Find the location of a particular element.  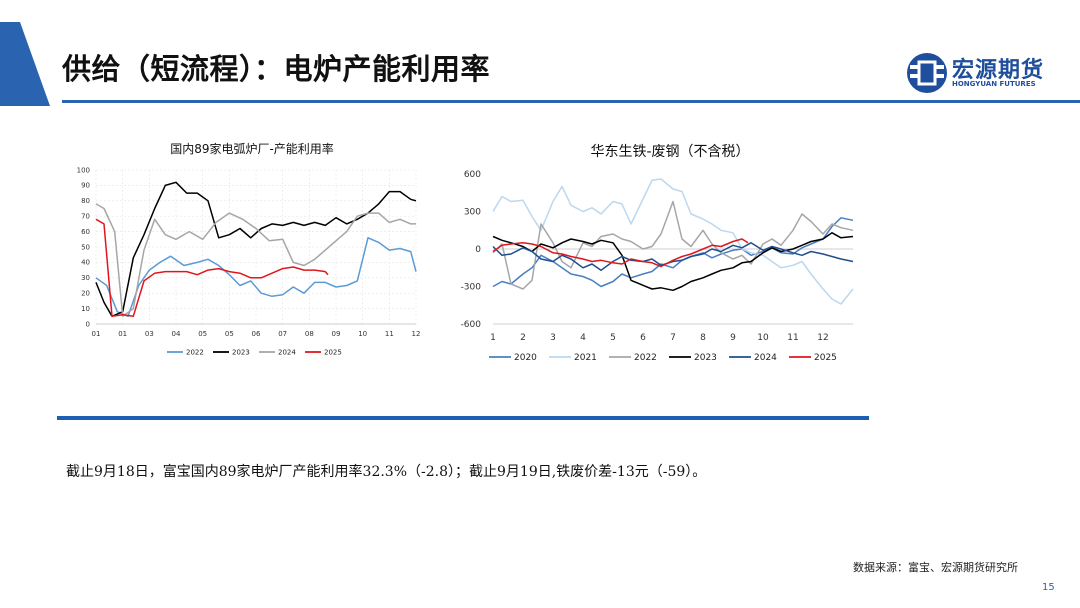

y-tick-label: -600 is located at coordinates (471, 325).